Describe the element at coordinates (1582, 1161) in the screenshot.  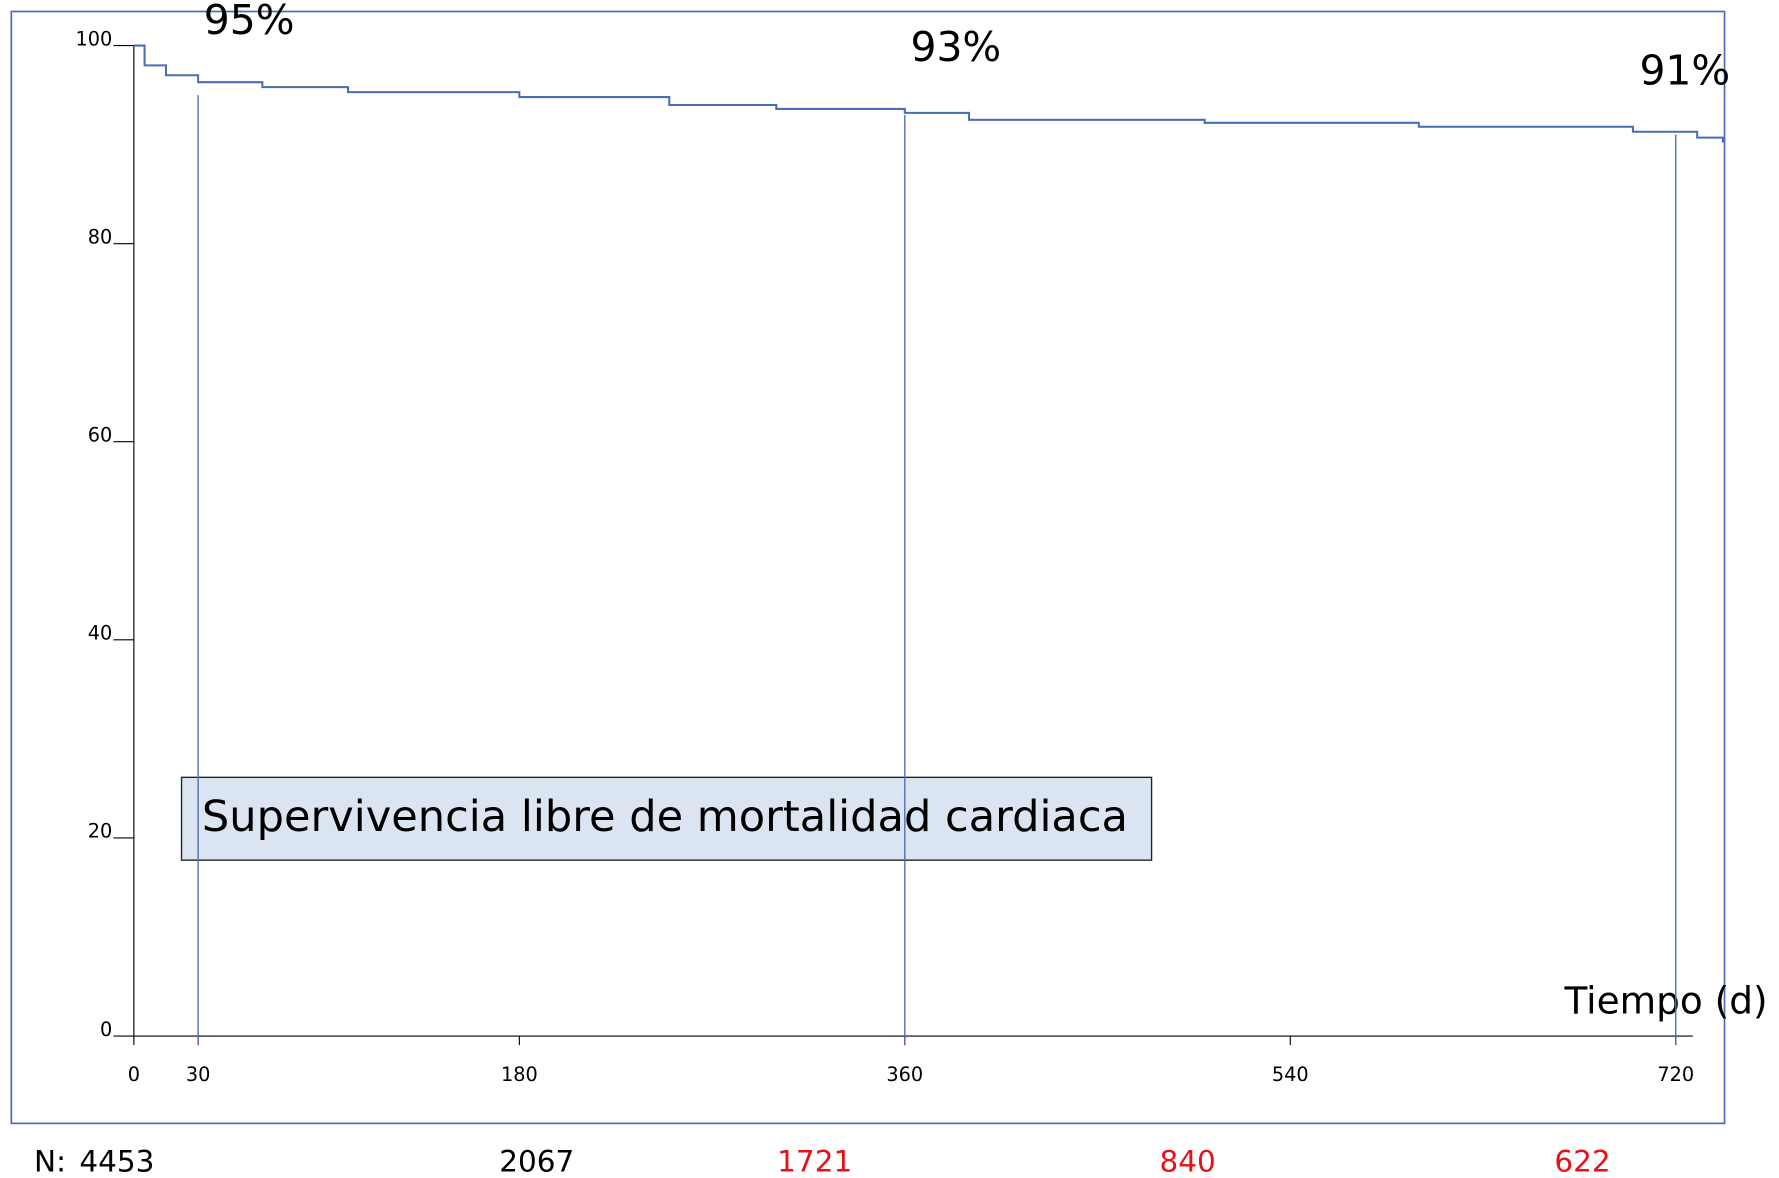
I see `at-risk-value: 622` at that location.